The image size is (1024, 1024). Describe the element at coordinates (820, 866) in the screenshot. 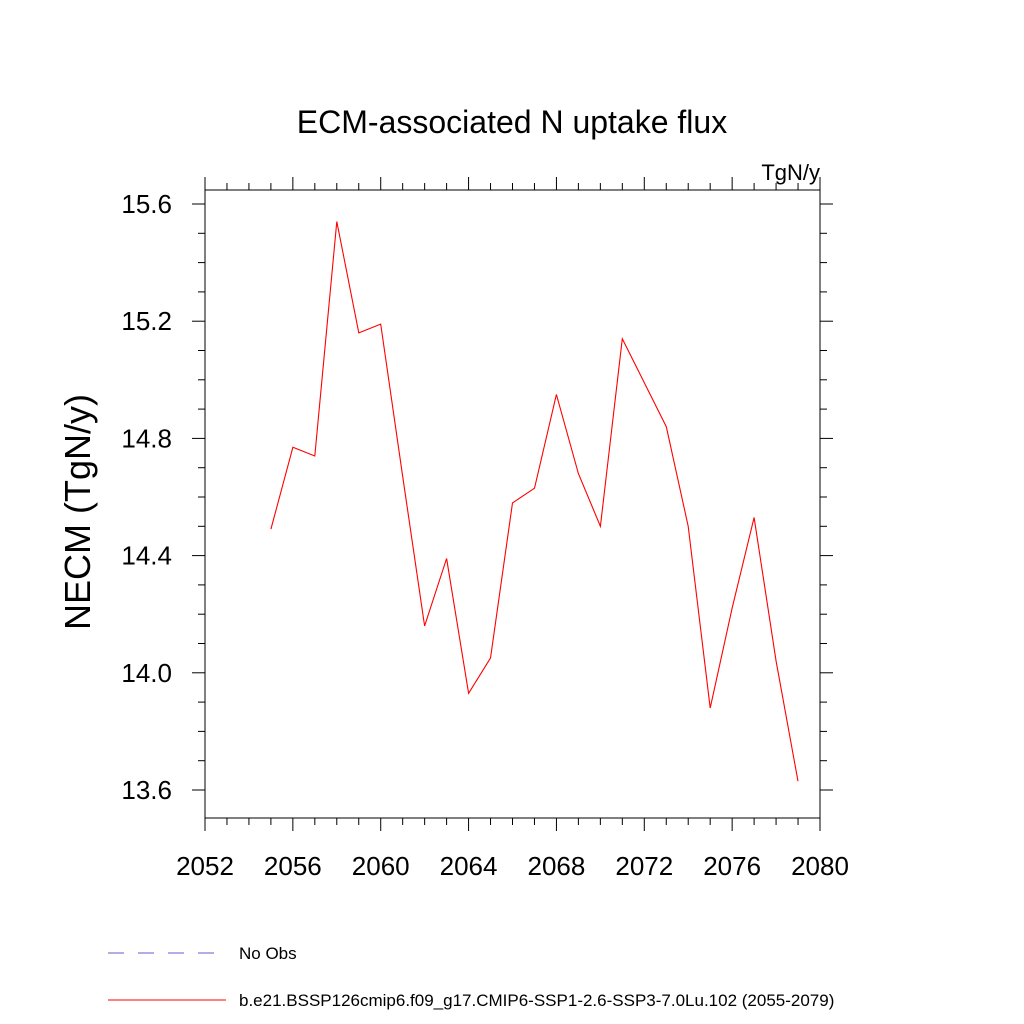

I see `x-tick-label: 2080` at that location.